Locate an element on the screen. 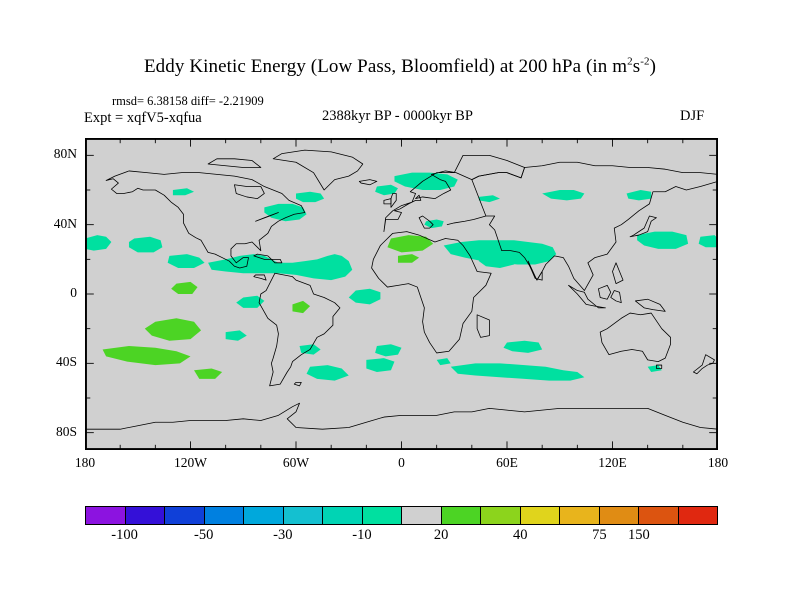 The height and width of the screenshot is (600, 800). y-axis-label-80S: 80S is located at coordinates (66, 431).